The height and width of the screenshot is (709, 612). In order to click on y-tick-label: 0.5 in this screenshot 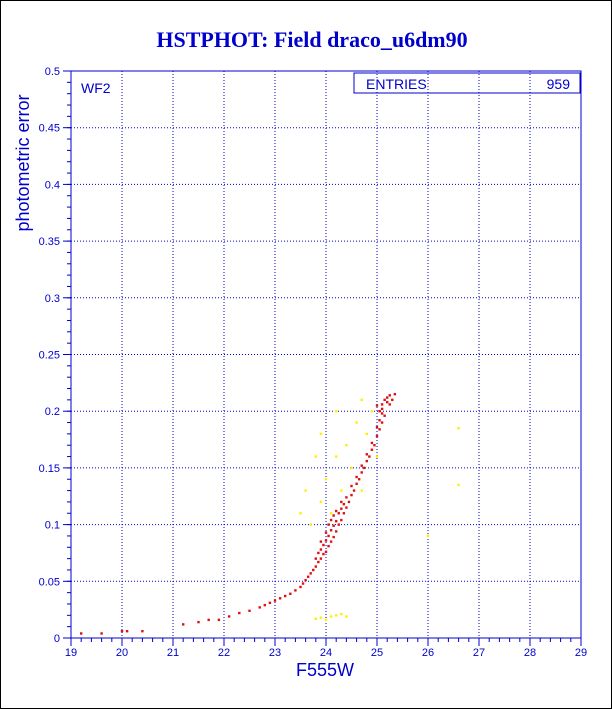, I will do `click(52, 72)`.